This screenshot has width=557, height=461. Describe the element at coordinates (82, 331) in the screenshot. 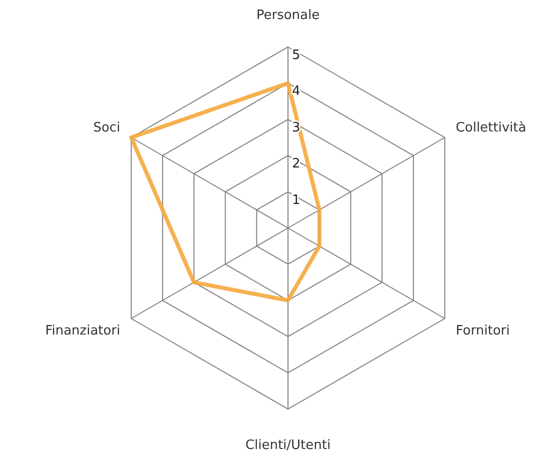

I see `spoke-label: Finanziatori` at that location.